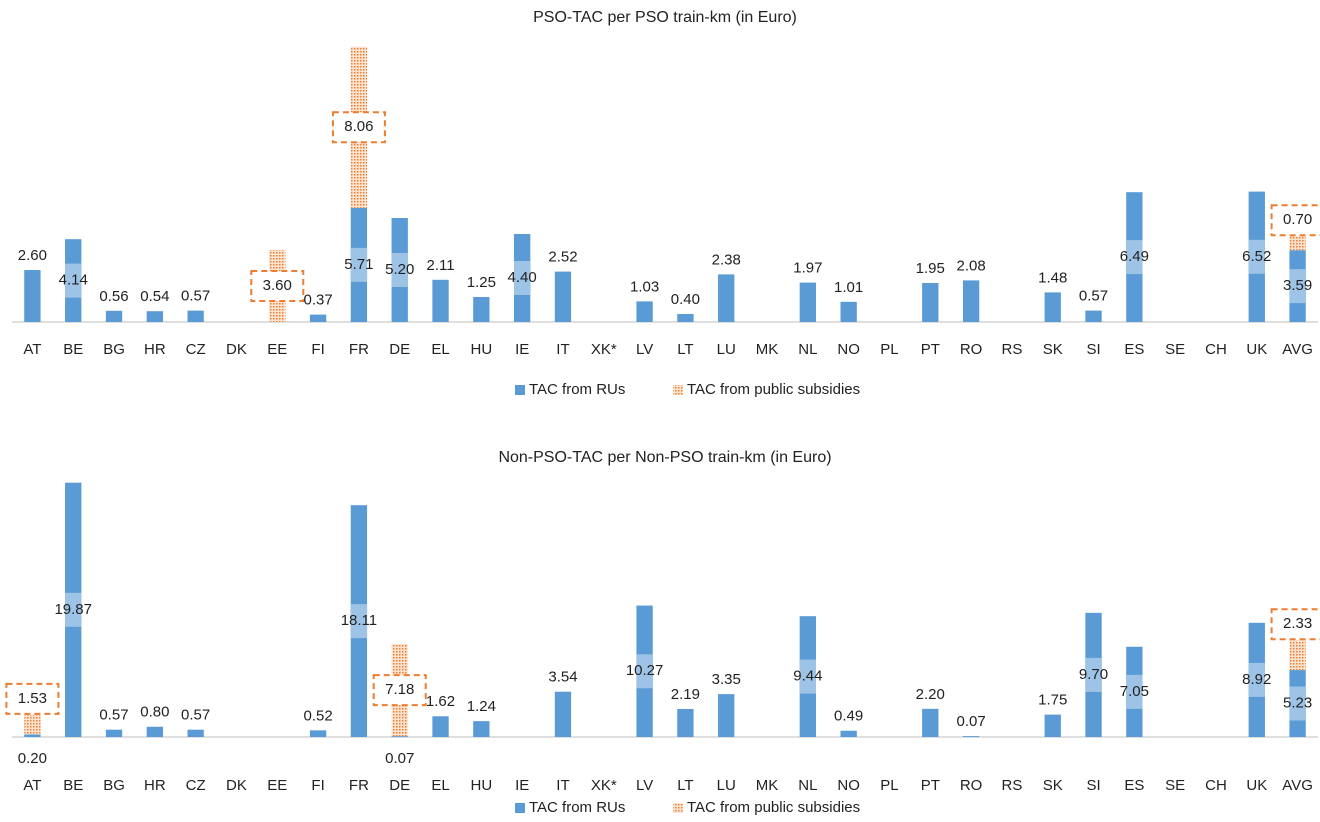  I want to click on x-tick-label: SE, so click(1175, 349).